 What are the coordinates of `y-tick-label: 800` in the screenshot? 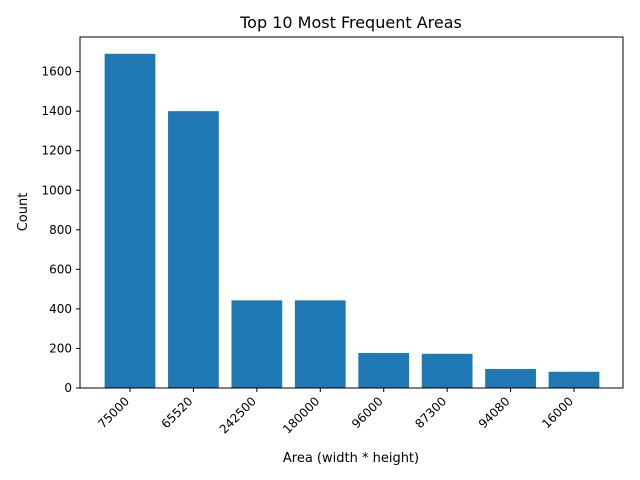 It's located at (60, 230).